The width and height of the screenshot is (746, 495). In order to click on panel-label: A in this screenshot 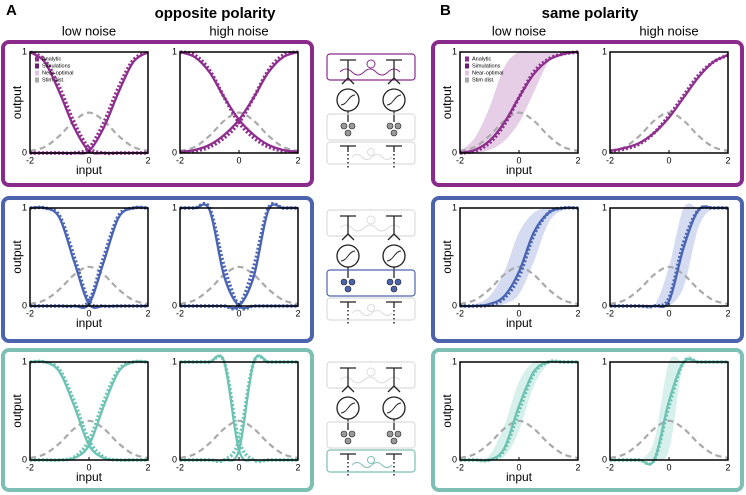, I will do `click(11, 10)`.